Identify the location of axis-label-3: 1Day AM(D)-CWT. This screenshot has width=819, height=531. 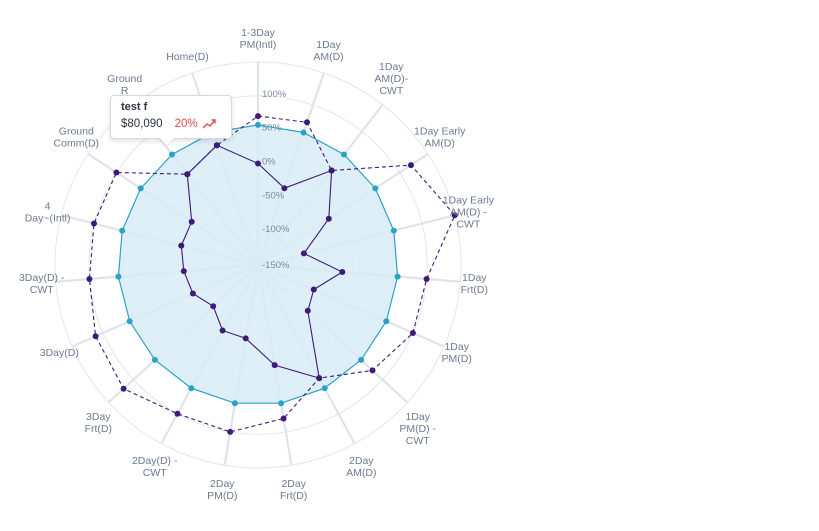
(391, 79).